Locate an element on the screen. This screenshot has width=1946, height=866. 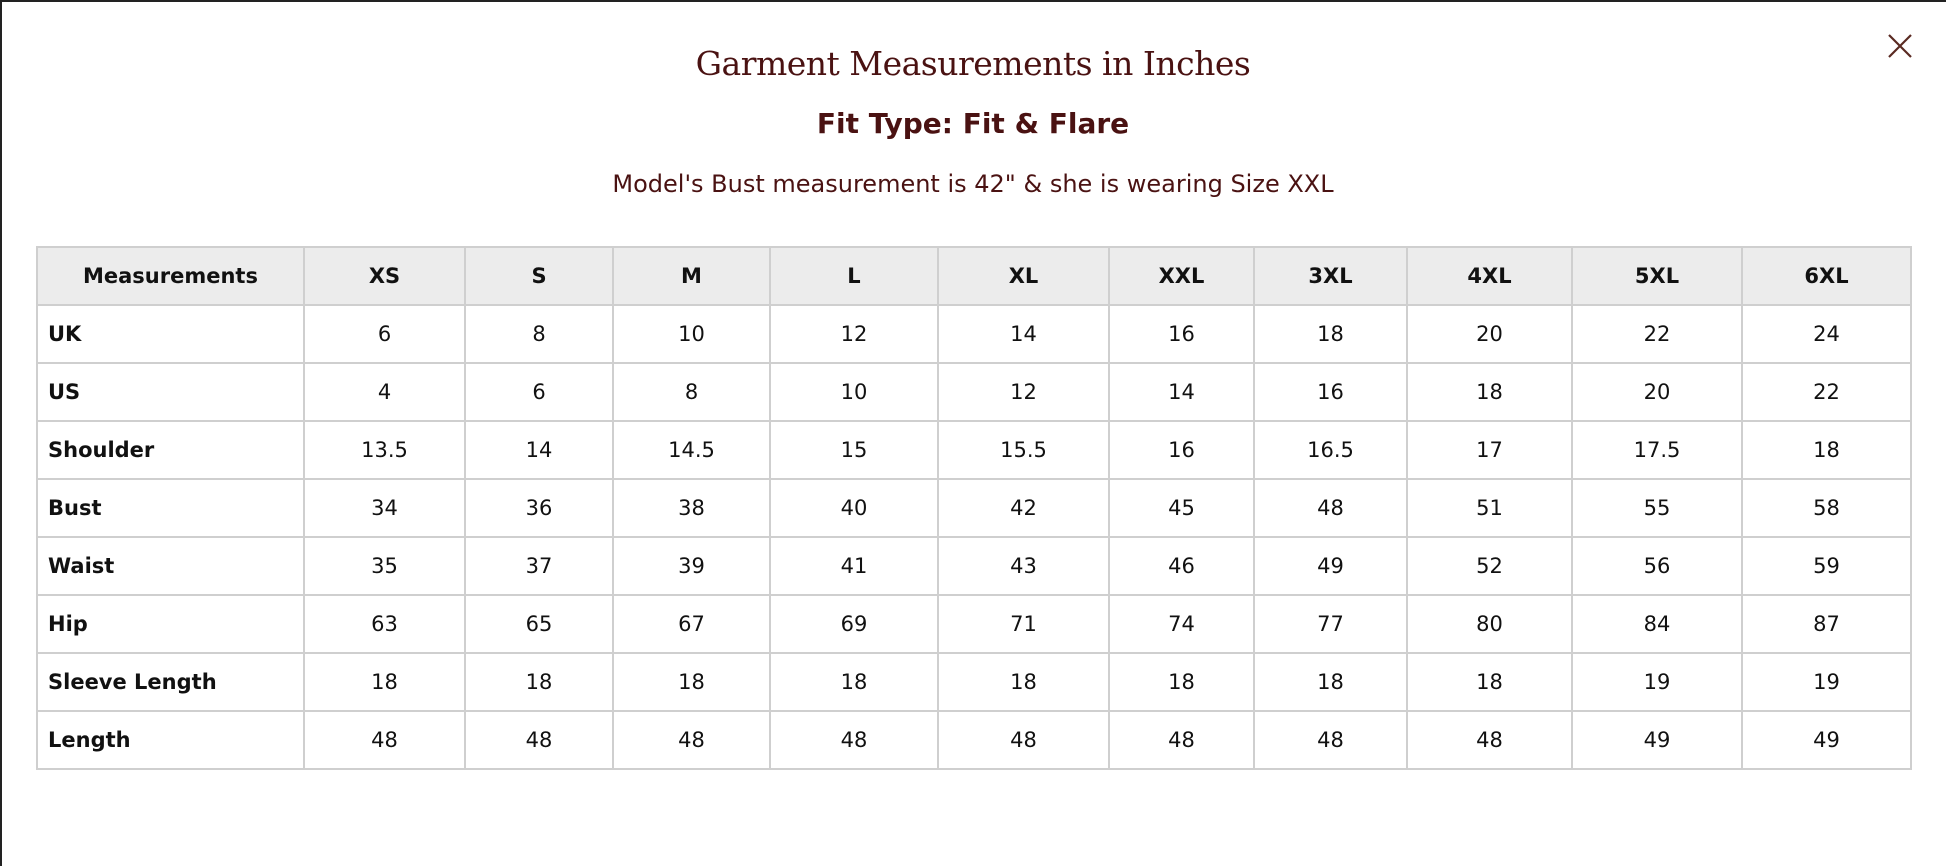
table-cell: 34 is located at coordinates (384, 508).